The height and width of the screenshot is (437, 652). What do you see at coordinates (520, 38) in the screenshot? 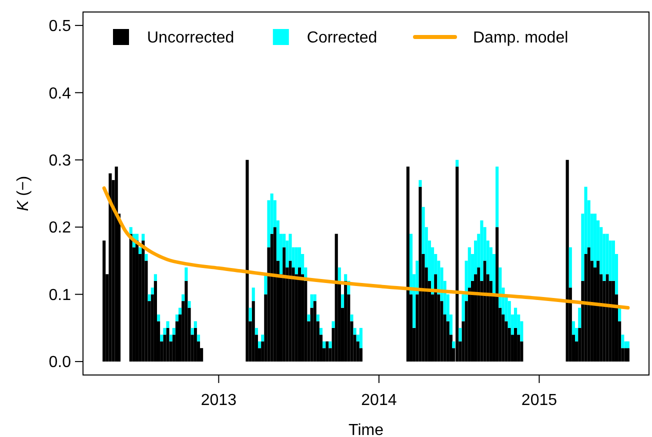
I see `legend-label: Damp. model` at bounding box center [520, 38].